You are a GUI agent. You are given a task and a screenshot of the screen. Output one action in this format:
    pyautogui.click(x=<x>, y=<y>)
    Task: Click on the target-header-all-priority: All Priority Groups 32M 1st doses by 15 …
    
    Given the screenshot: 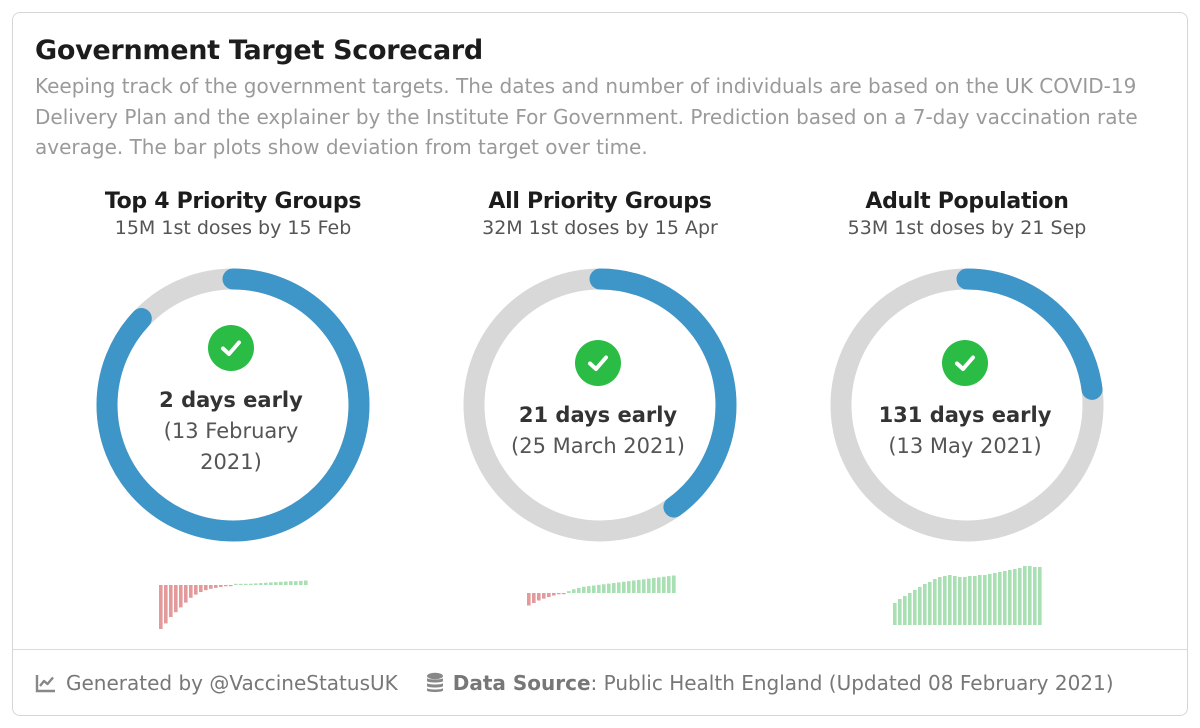 What is the action you would take?
    pyautogui.click(x=600, y=214)
    